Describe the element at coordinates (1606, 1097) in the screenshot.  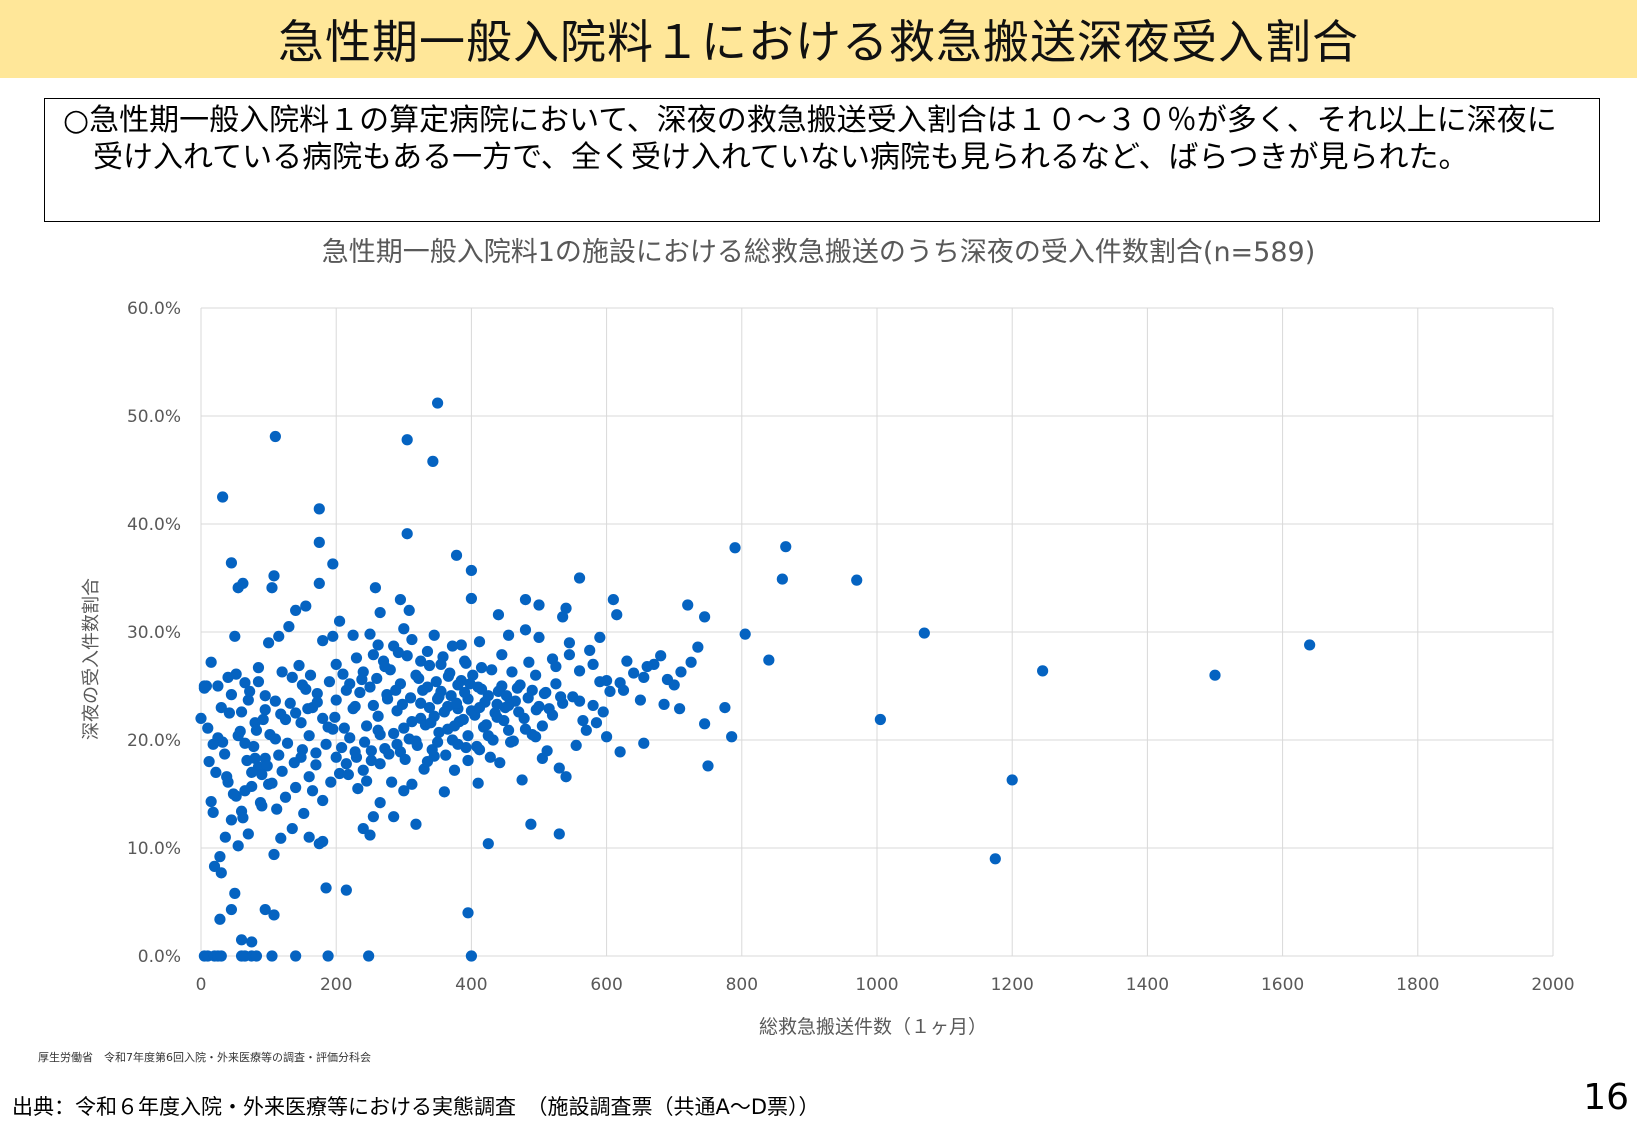
I see `page-number: 16` at that location.